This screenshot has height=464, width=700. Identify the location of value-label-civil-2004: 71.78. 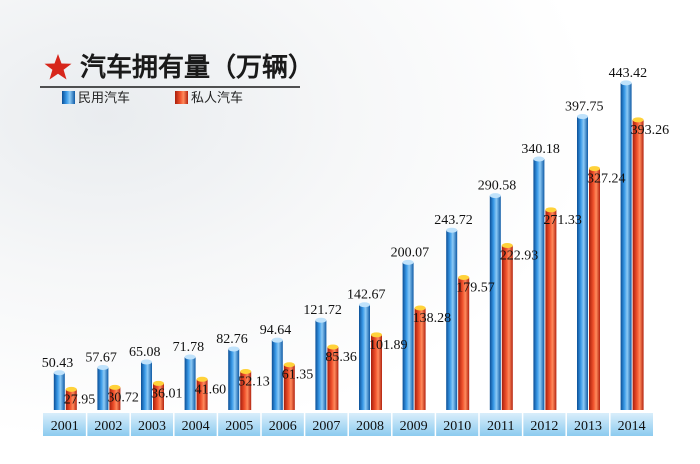
(189, 347).